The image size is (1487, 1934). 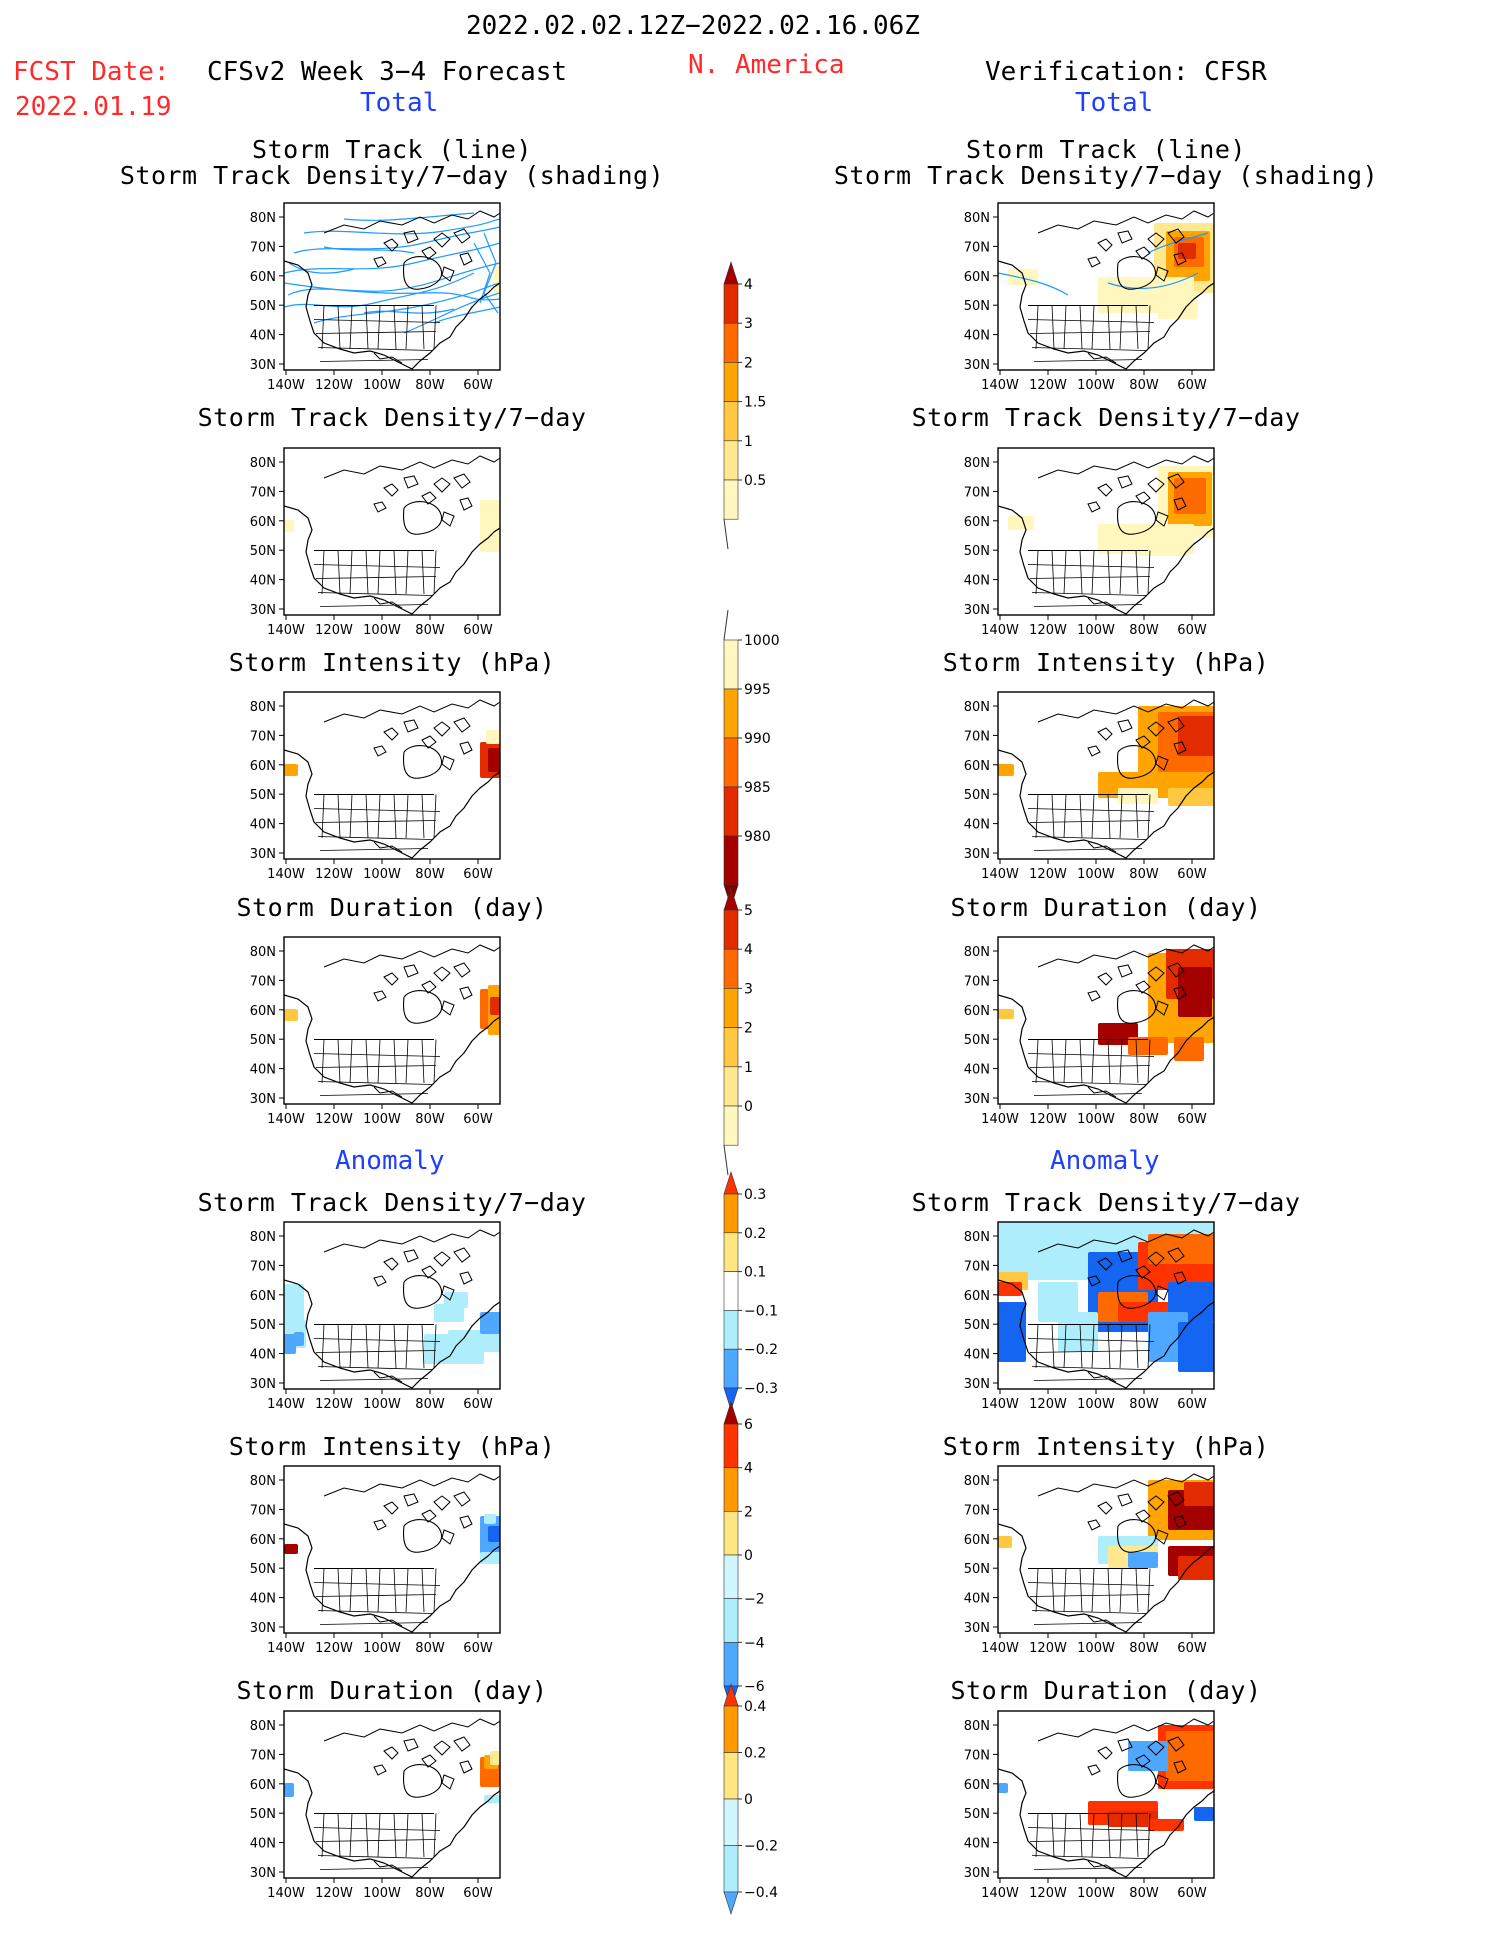 What do you see at coordinates (751, 758) in the screenshot?
I see `colorbar-intensity: 1000 995 990 985 980` at bounding box center [751, 758].